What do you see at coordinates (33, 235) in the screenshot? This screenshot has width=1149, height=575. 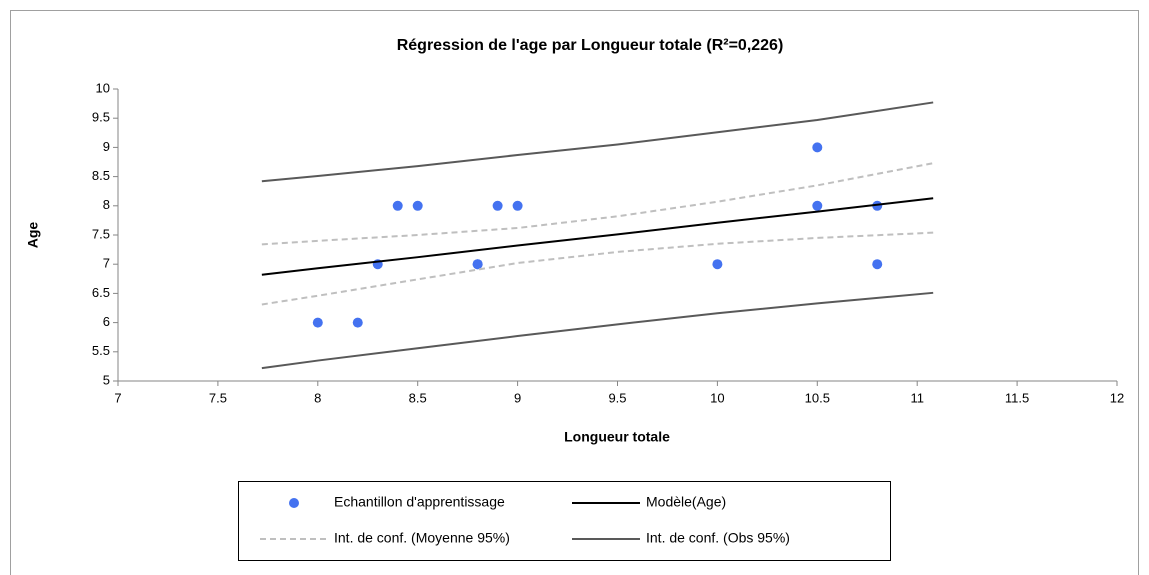 I see `y-axis-title: Age` at bounding box center [33, 235].